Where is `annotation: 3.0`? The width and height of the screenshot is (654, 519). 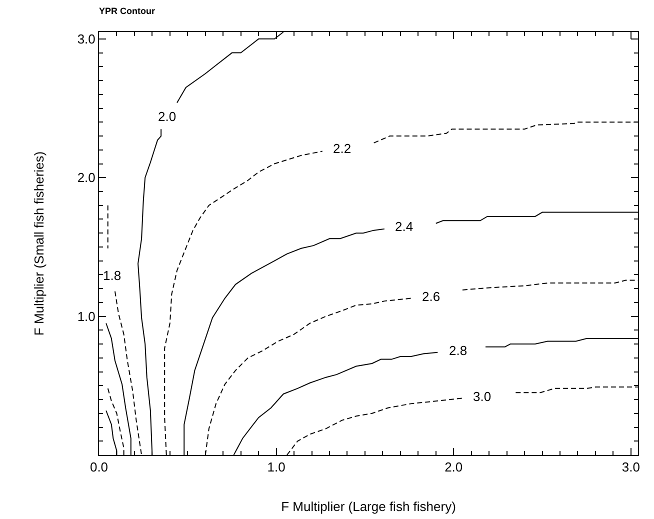 annotation: 3.0 is located at coordinates (482, 396).